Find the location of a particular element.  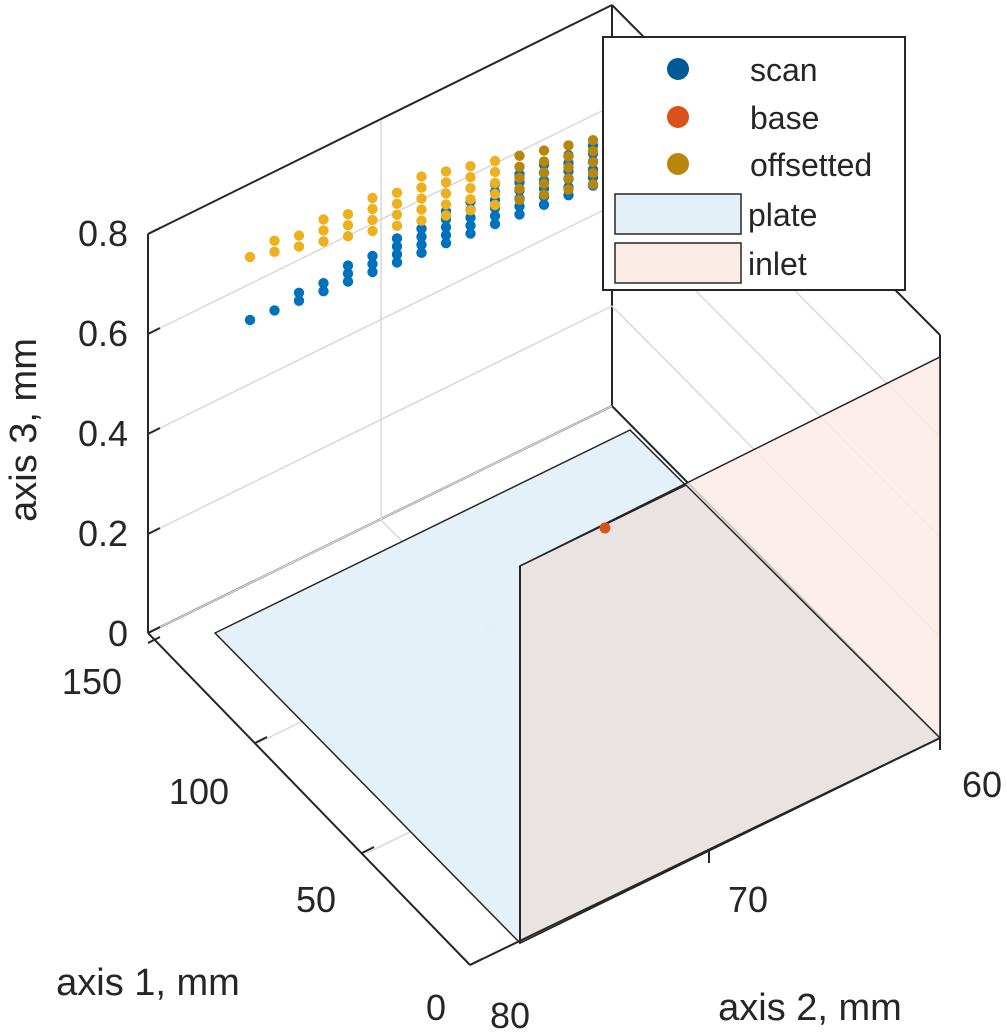

z-tick-label: 0.2 is located at coordinates (103, 533).